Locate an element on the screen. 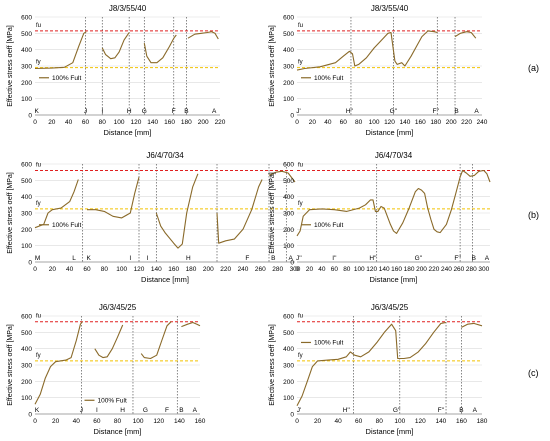 The height and width of the screenshot is (441, 550). chart-title: J6/3/45/25 is located at coordinates (118, 307).